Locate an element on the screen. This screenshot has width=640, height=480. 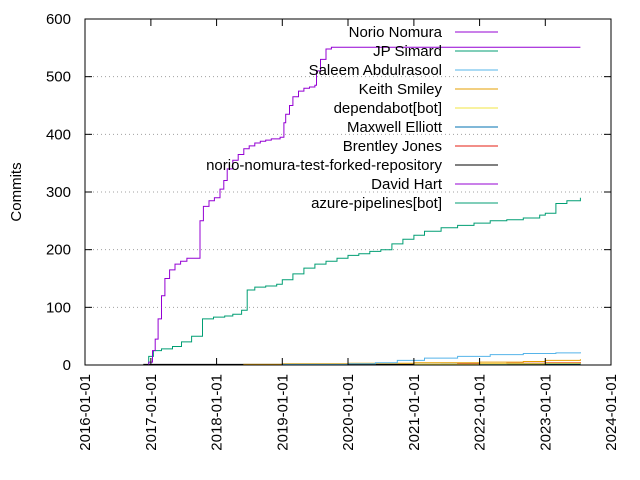
legend-label: Maxwell Elliott is located at coordinates (395, 127).